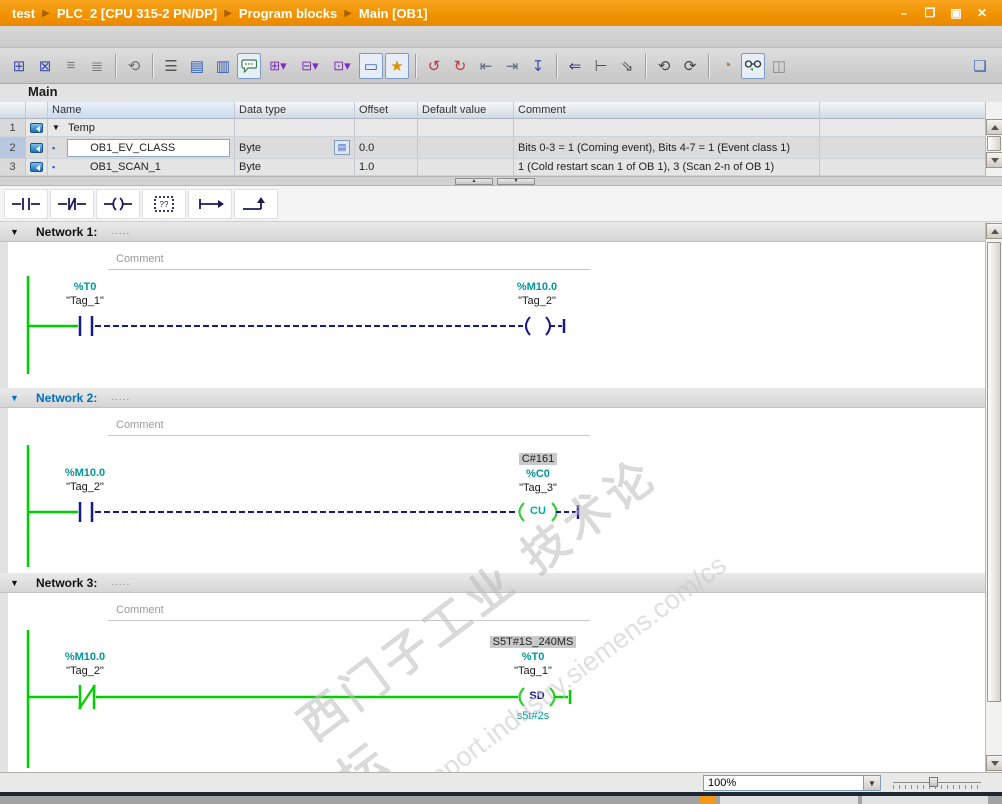  I want to click on header-name: Name, so click(141, 110).